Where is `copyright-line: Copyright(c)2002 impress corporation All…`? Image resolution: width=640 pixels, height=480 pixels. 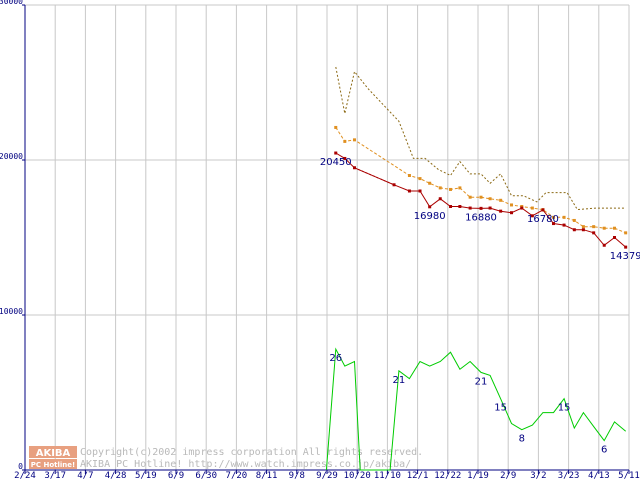
copyright-line: Copyright(c)2002 impress corporation All… is located at coordinates (251, 452).